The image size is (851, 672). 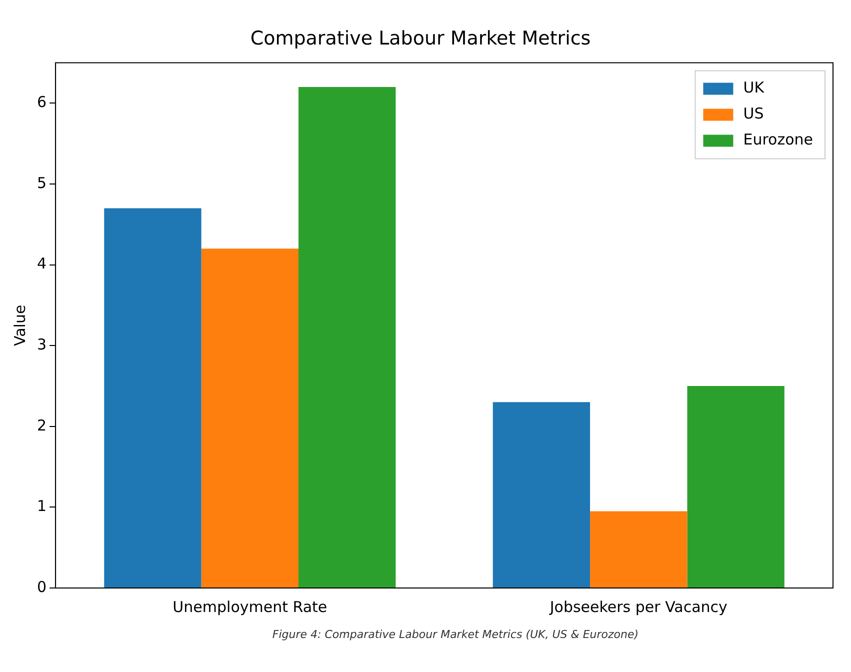 I want to click on legend-label: UK, so click(x=754, y=87).